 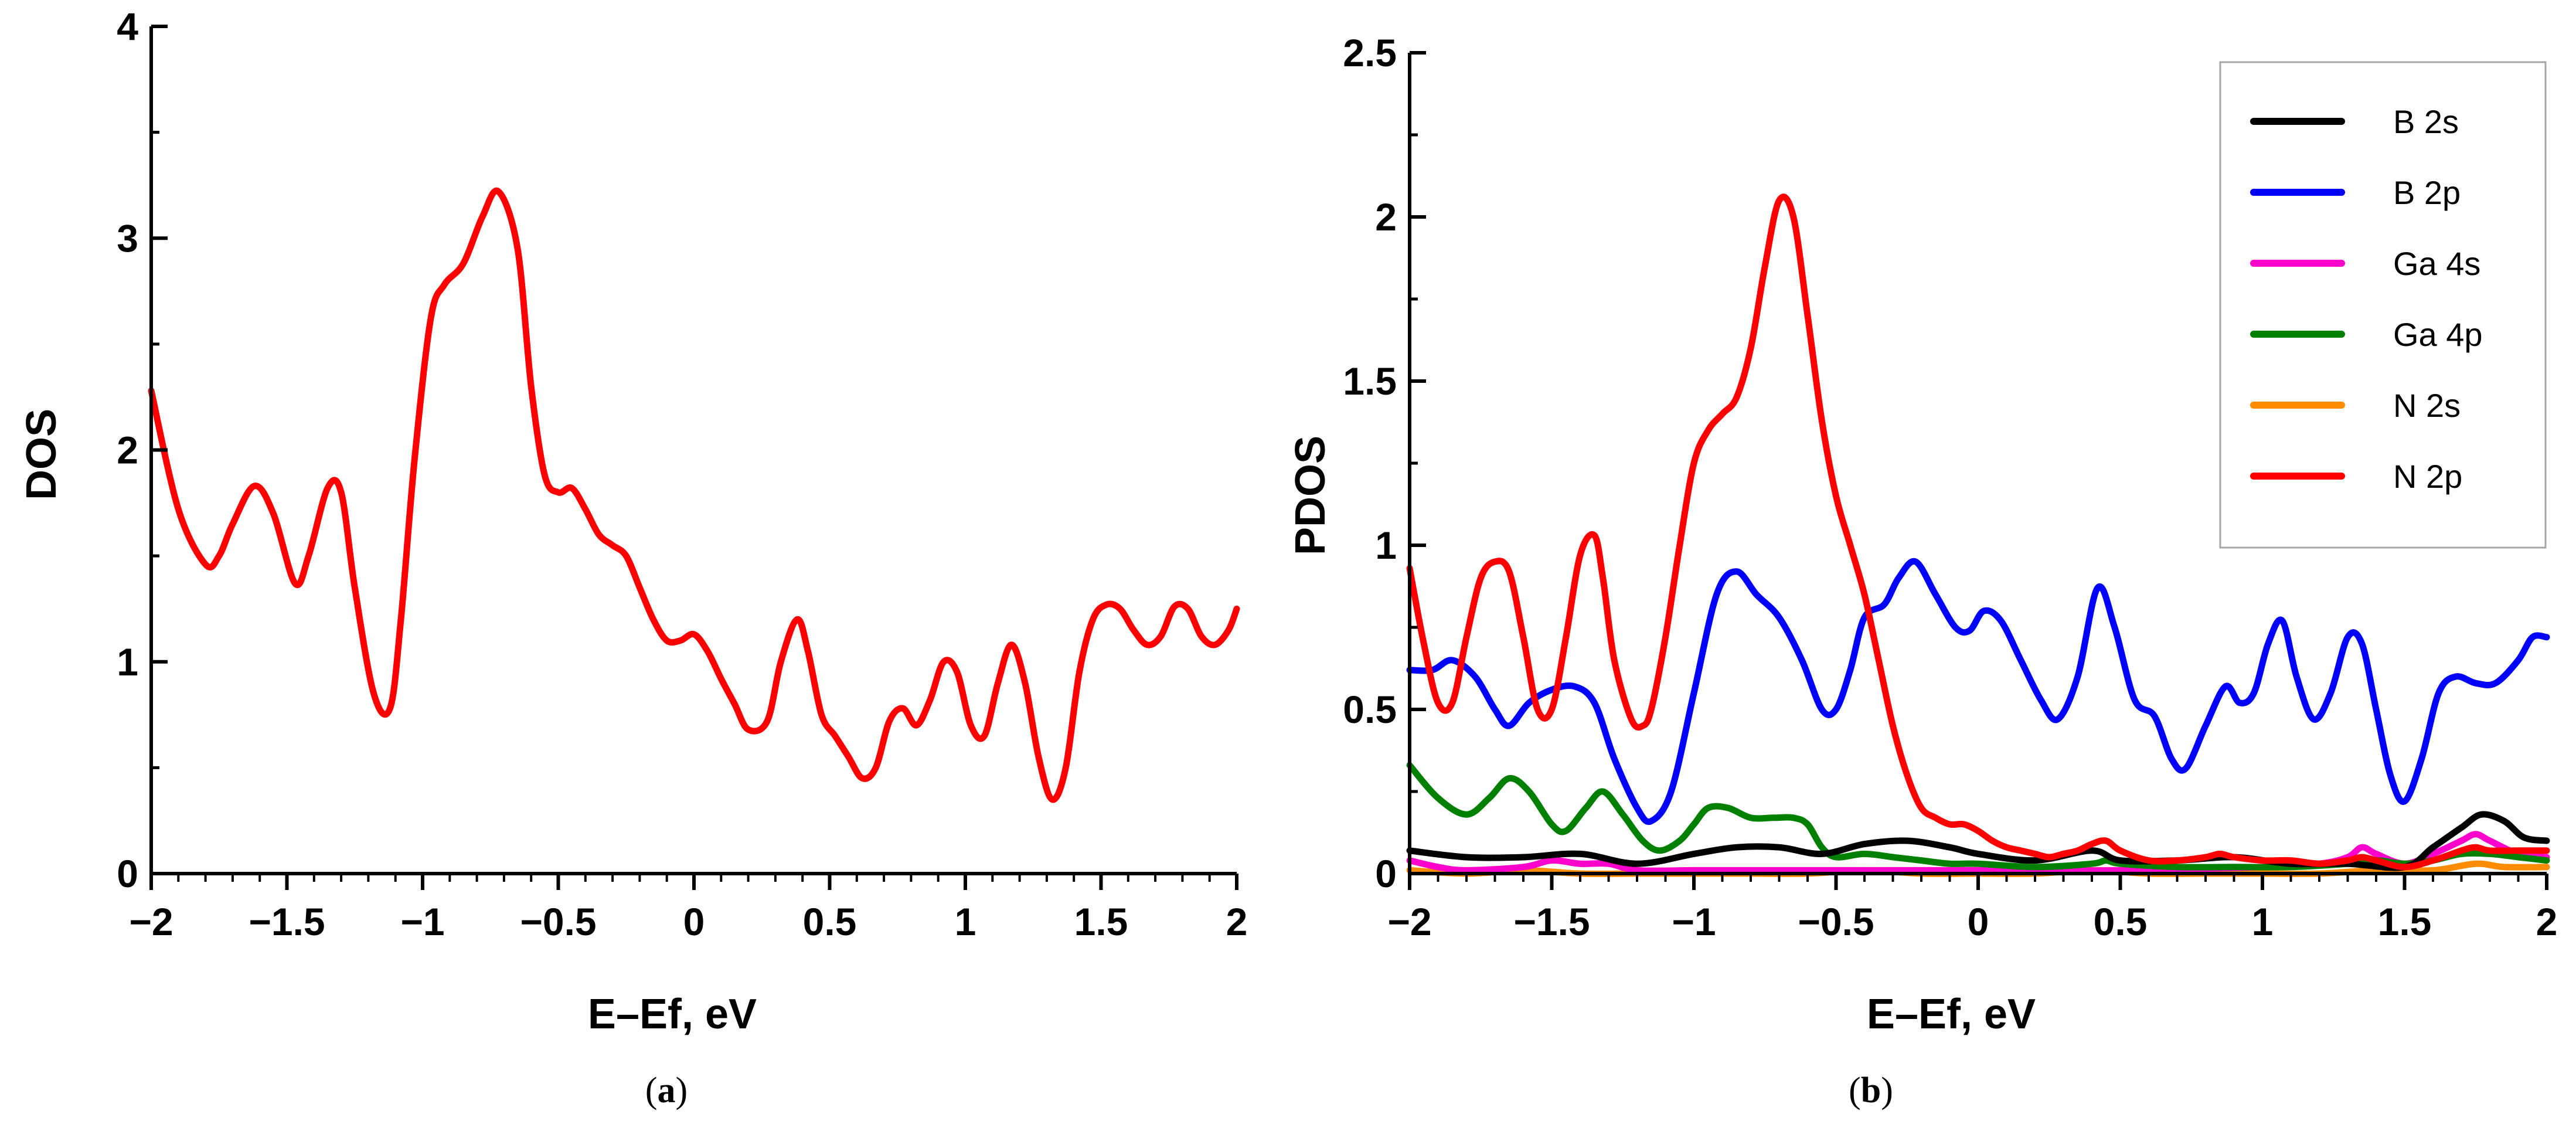 I want to click on panel-a-ylabel: DOS, so click(x=41, y=454).